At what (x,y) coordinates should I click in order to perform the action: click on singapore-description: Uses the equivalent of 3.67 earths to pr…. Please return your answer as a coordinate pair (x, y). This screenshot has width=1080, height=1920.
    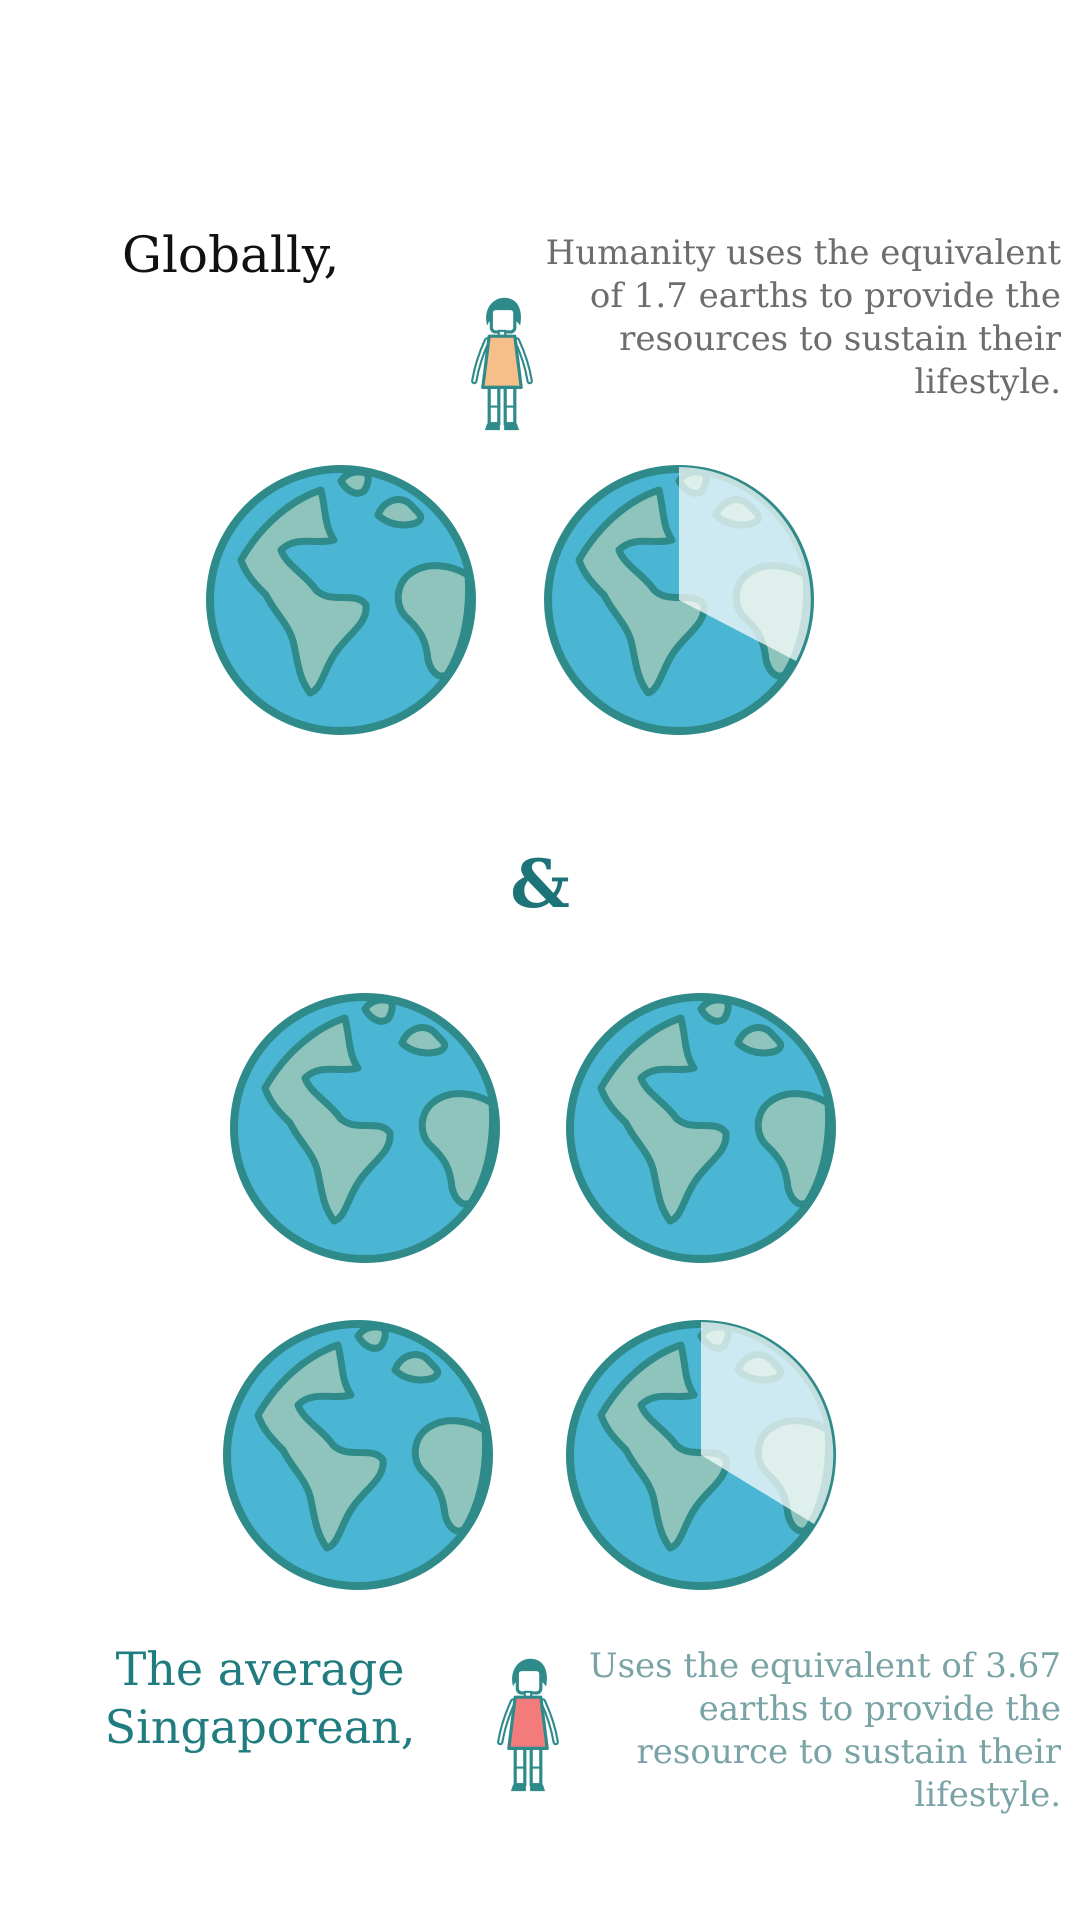
    Looking at the image, I should click on (824, 1730).